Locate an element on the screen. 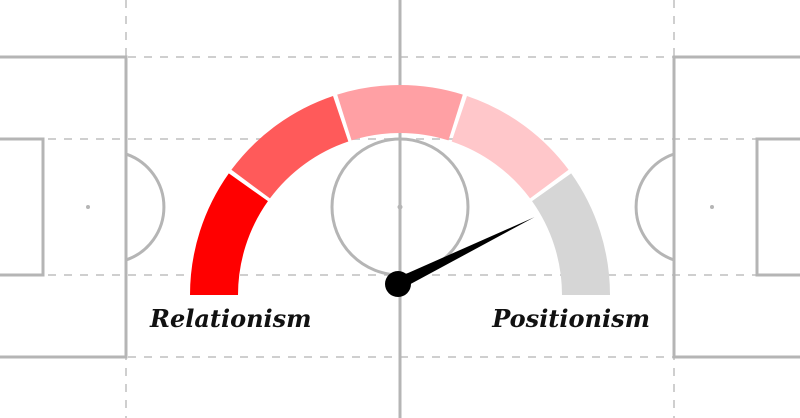  right-penalty-area is located at coordinates (736, 207).